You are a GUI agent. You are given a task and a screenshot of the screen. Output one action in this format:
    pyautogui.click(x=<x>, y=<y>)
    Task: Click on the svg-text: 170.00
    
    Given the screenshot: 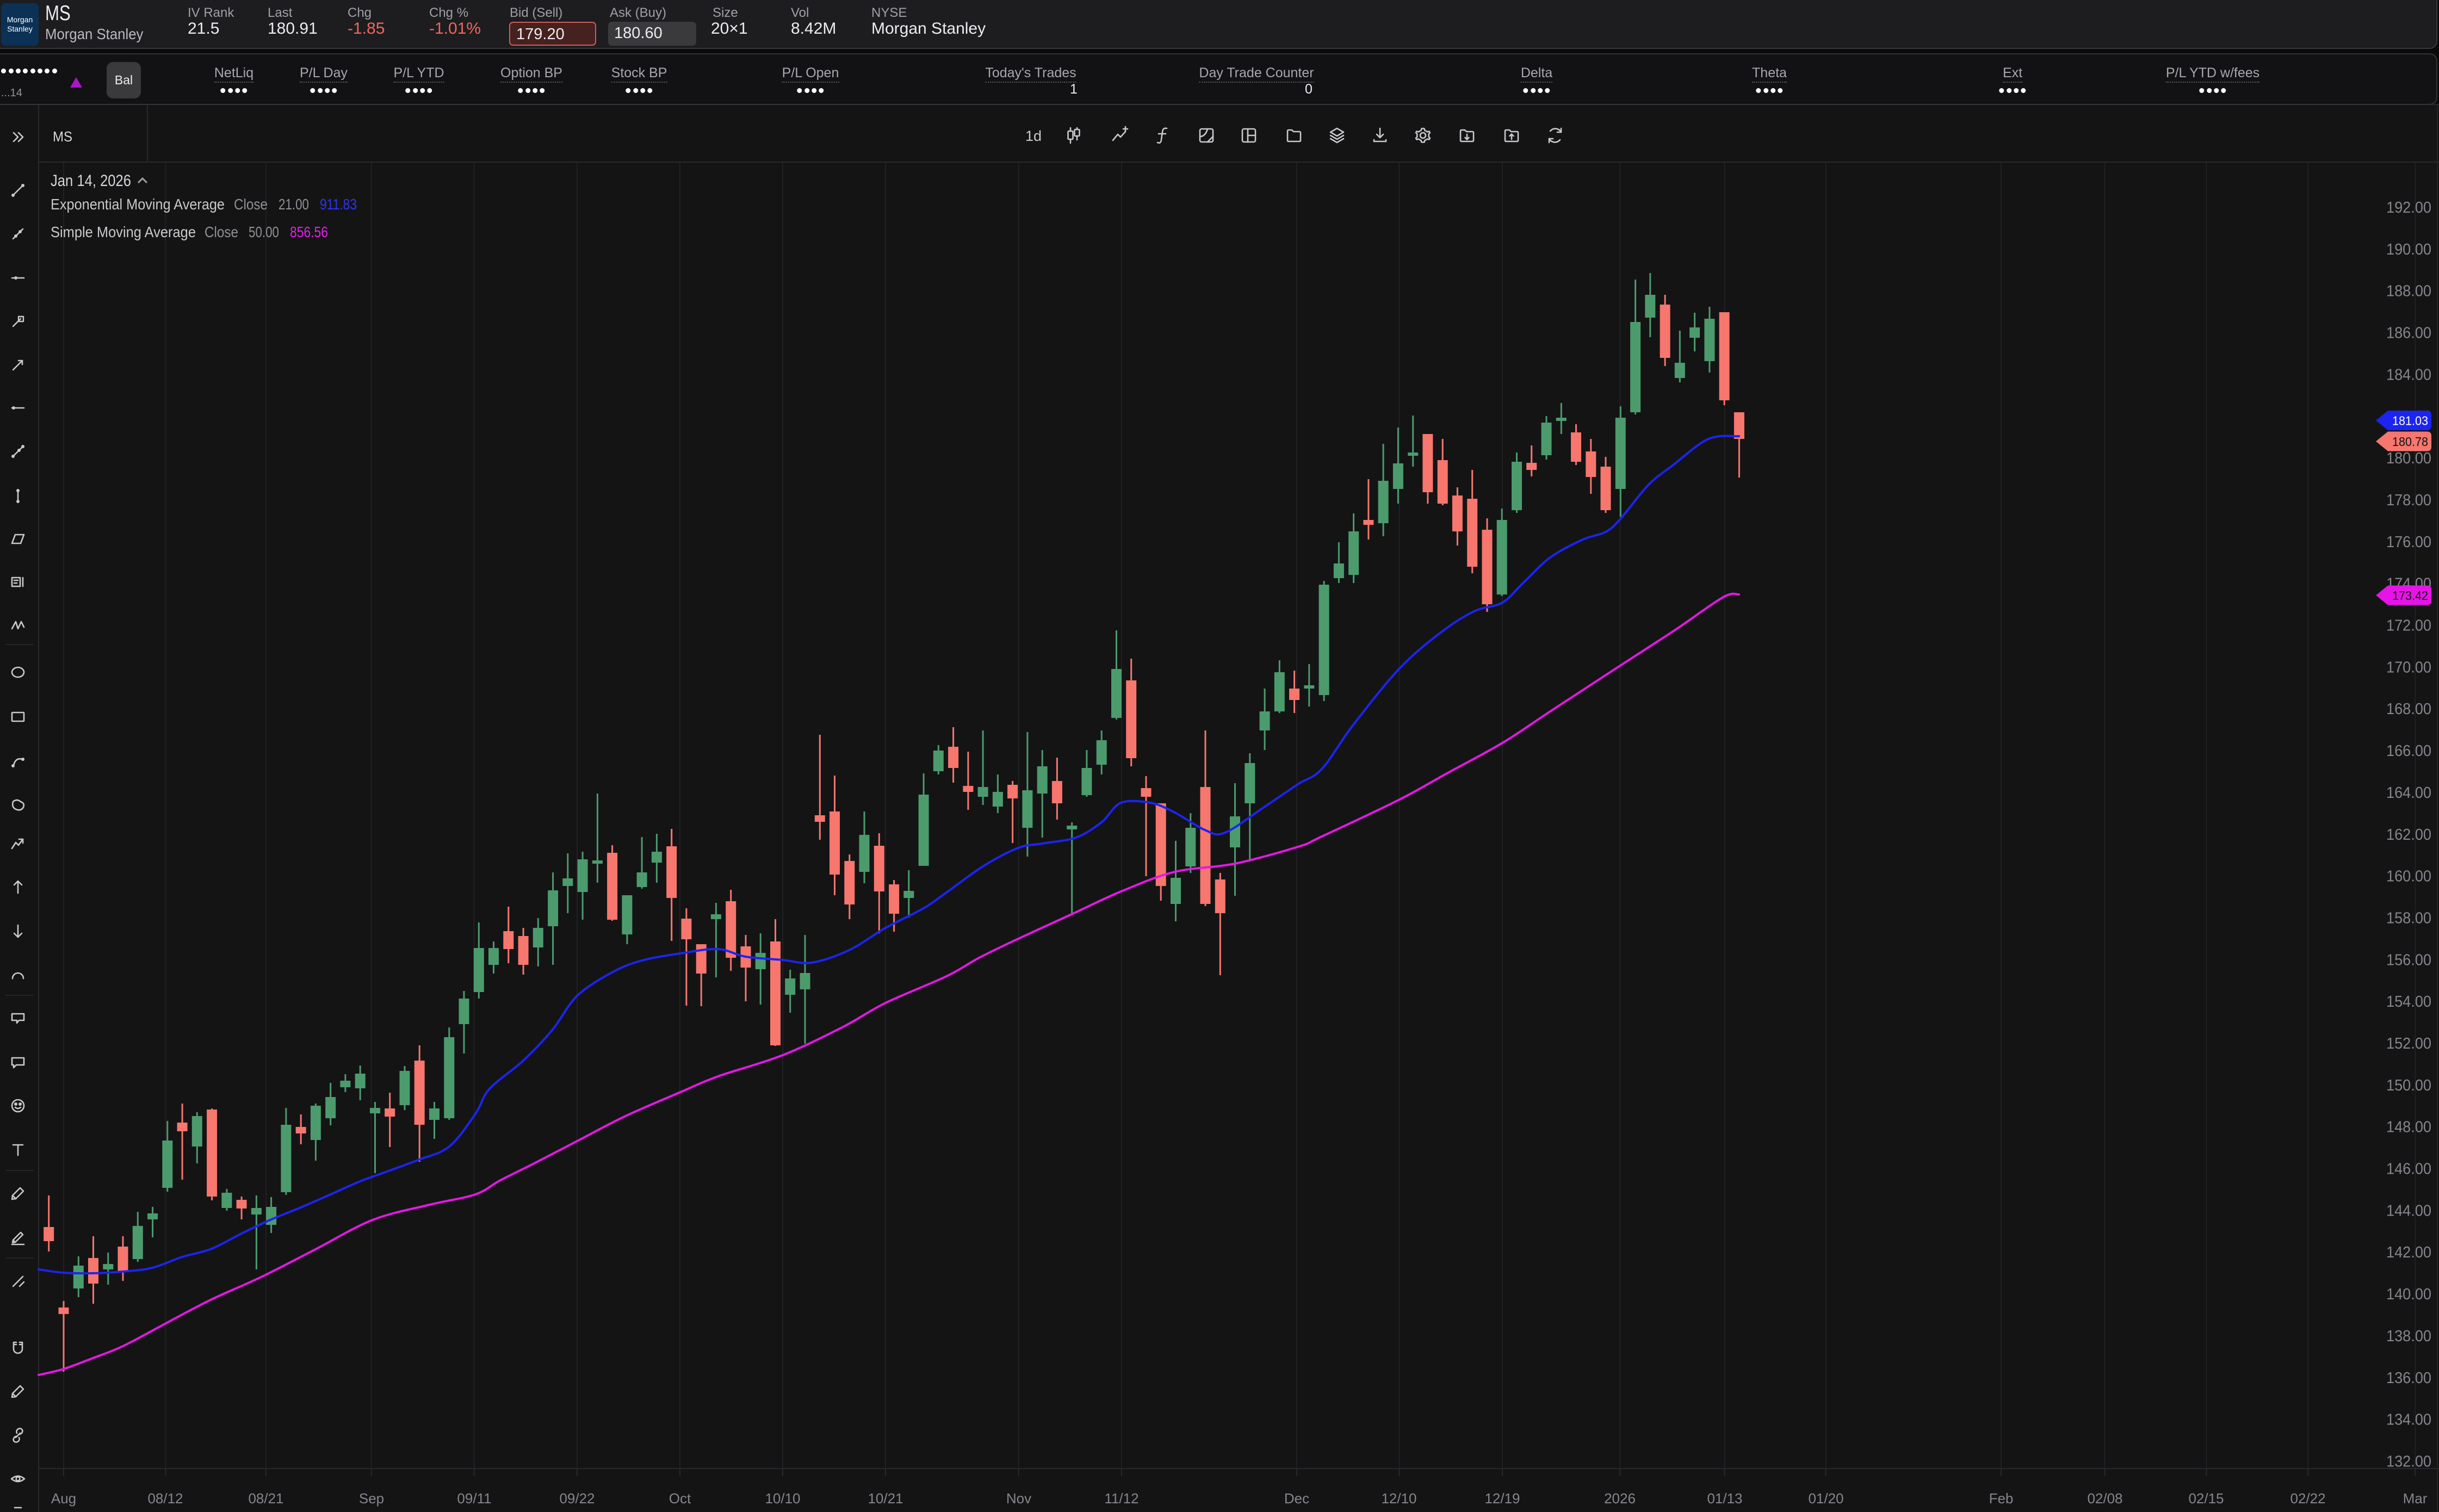 What is the action you would take?
    pyautogui.click(x=2408, y=667)
    